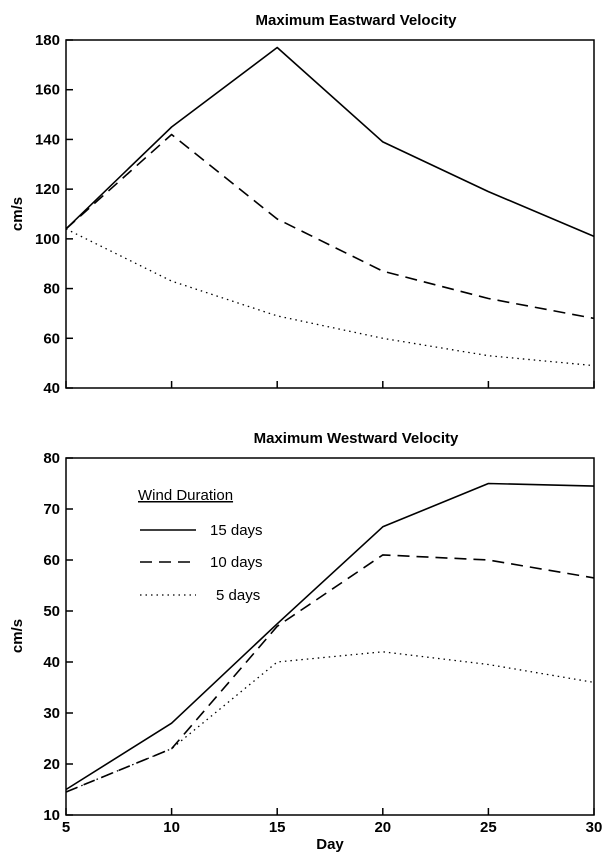 The height and width of the screenshot is (855, 610). What do you see at coordinates (236, 562) in the screenshot?
I see `legend-label: 10 days` at bounding box center [236, 562].